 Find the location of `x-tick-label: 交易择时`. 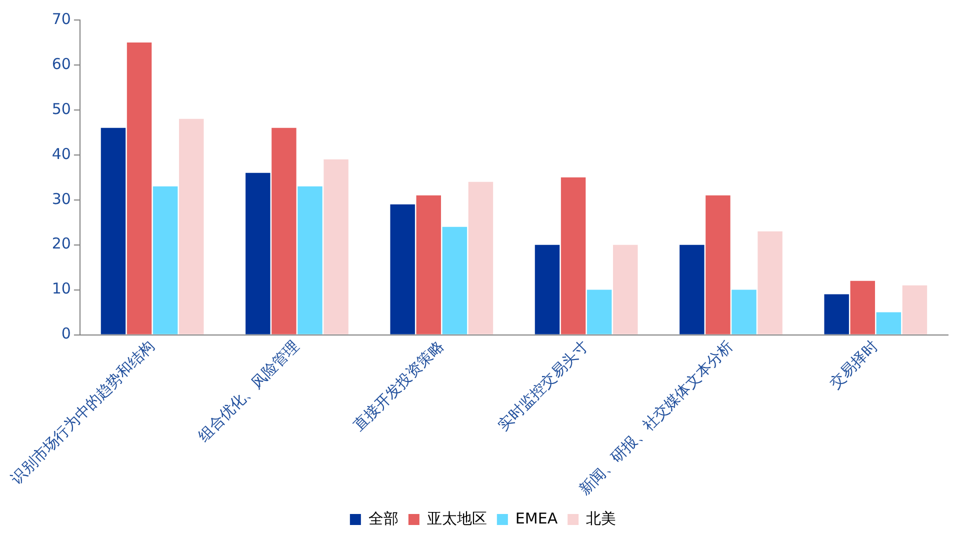

x-tick-label: 交易择时 is located at coordinates (854, 364).